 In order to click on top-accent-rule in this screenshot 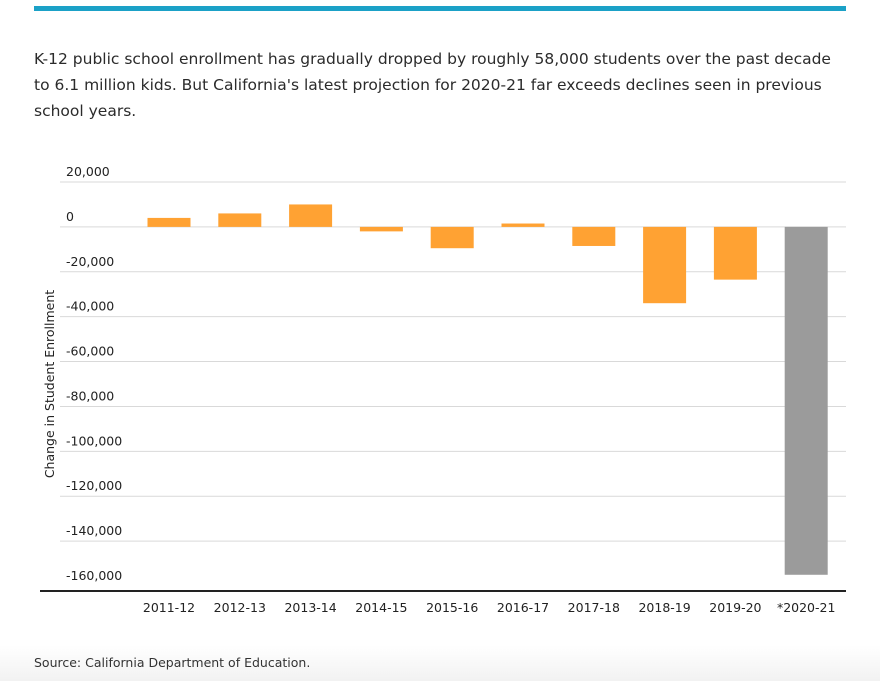, I will do `click(440, 8)`.